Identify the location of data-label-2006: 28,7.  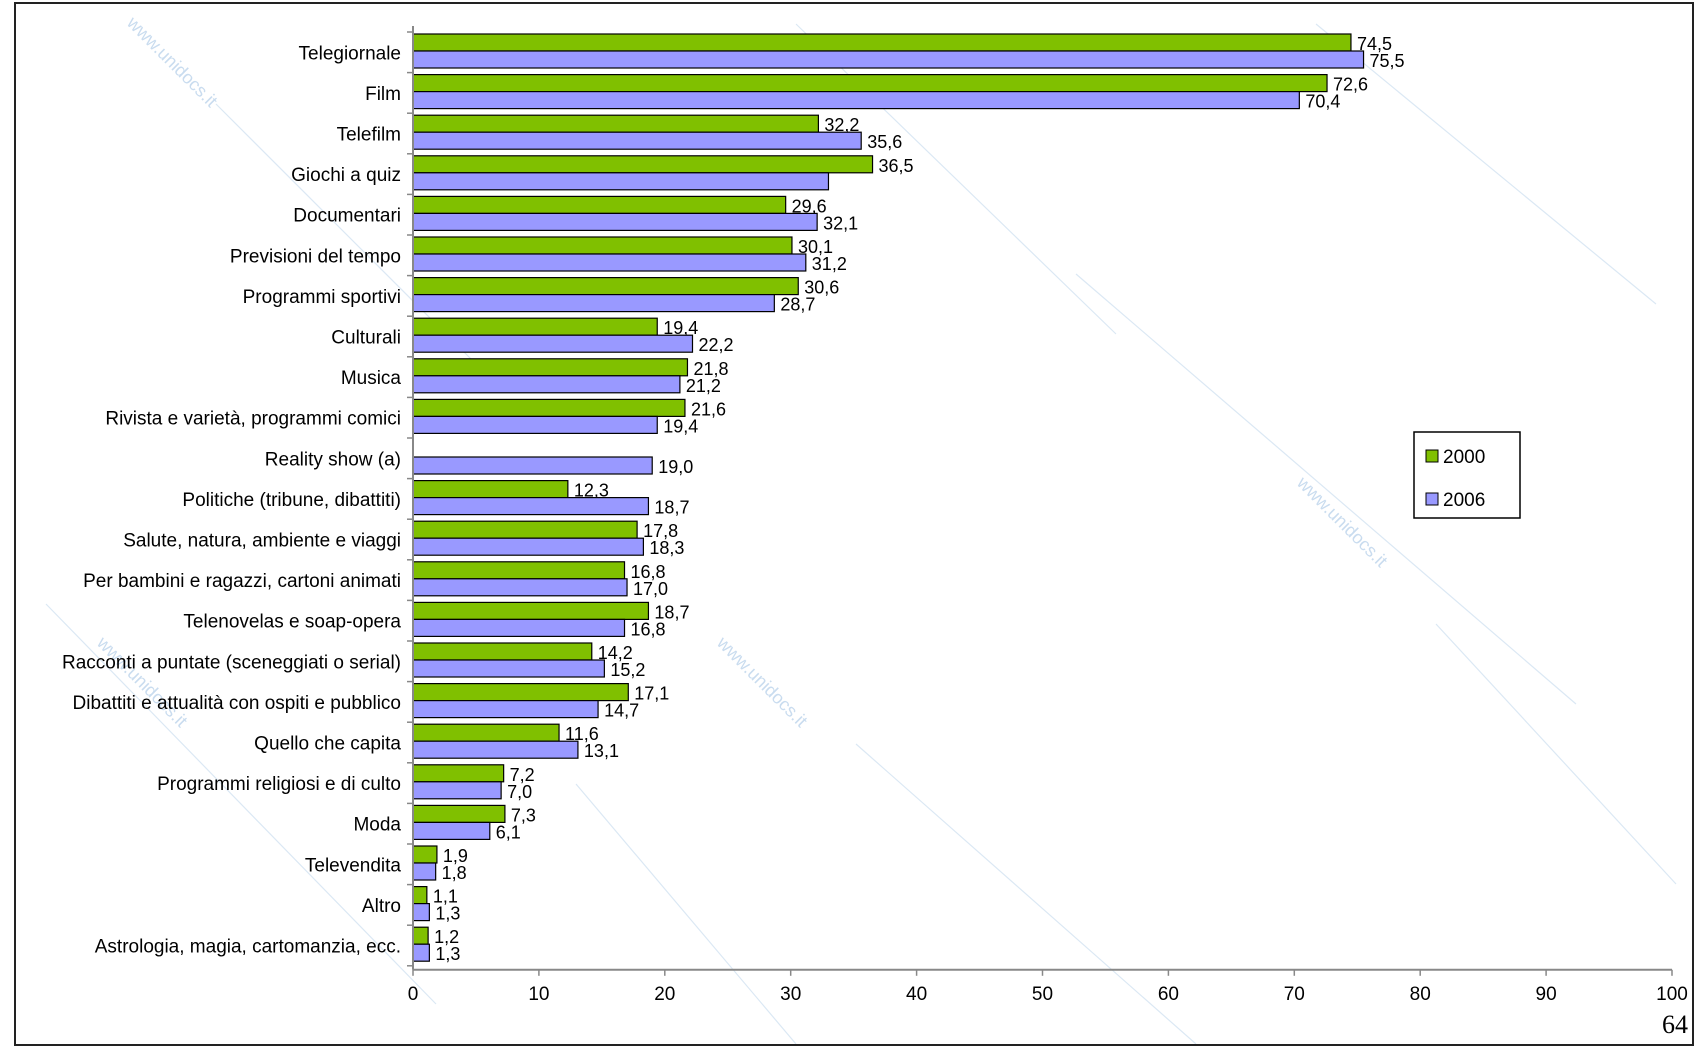
(797, 305).